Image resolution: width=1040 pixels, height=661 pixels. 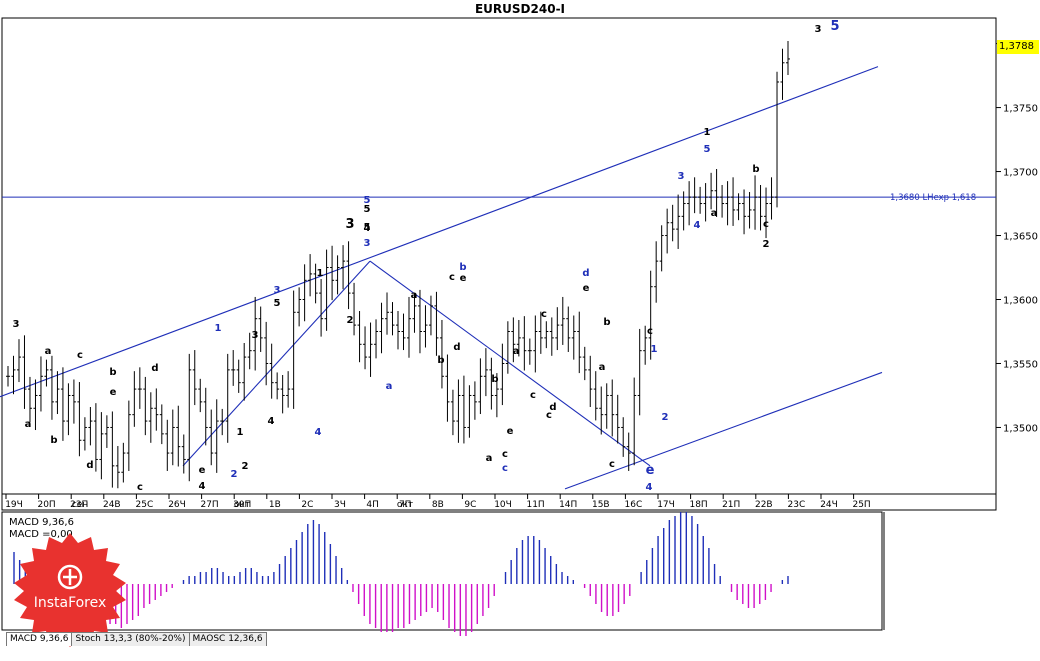 I want to click on x-tick-label: 2С, so click(x=307, y=505).